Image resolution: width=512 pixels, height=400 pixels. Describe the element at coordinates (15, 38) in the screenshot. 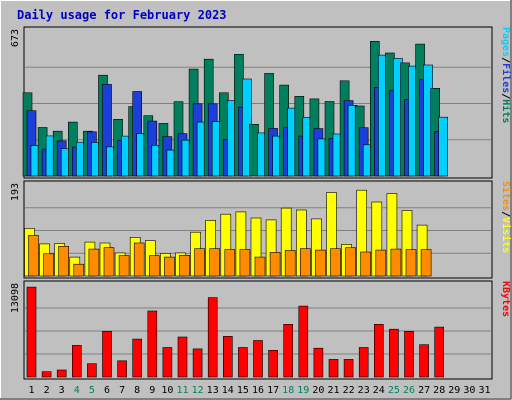

I see `y-max-label: 673` at that location.